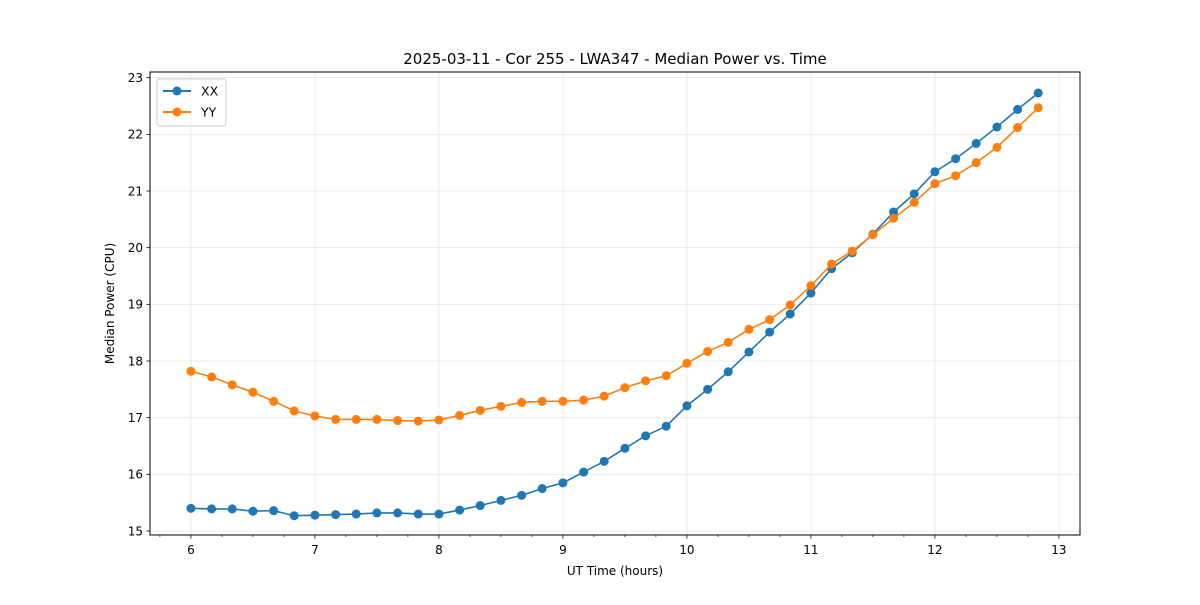  Describe the element at coordinates (615, 571) in the screenshot. I see `x-axis-label: UT Time (hours)` at that location.